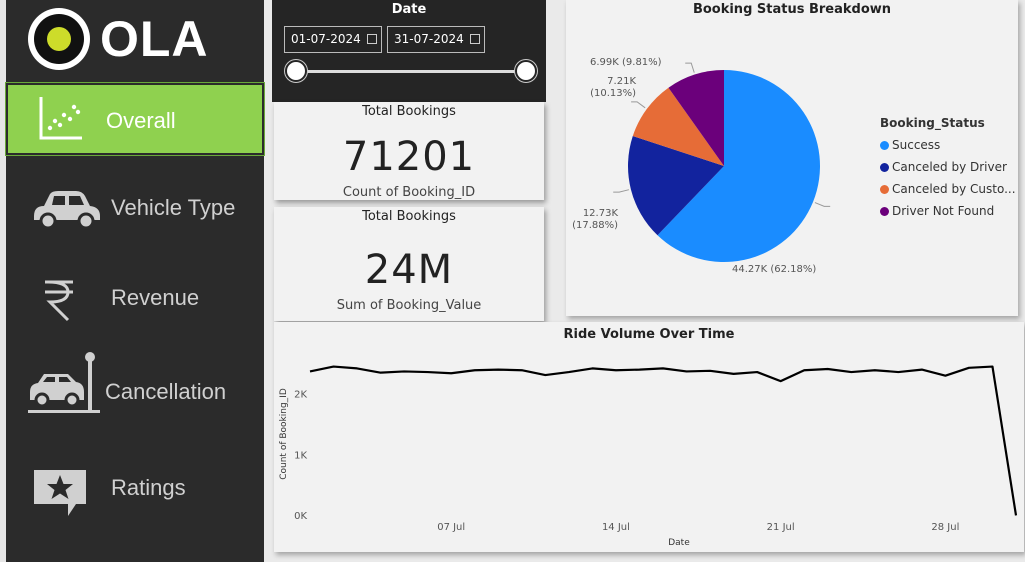 This screenshot has height=562, width=1025. I want to click on legend-item-canceled-by-driver: Canceled by Driver, so click(948, 167).